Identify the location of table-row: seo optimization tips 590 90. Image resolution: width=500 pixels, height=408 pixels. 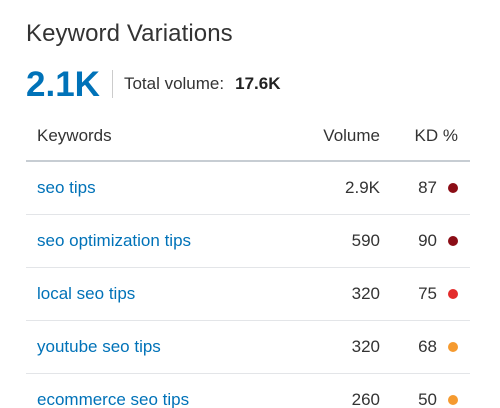
(248, 241).